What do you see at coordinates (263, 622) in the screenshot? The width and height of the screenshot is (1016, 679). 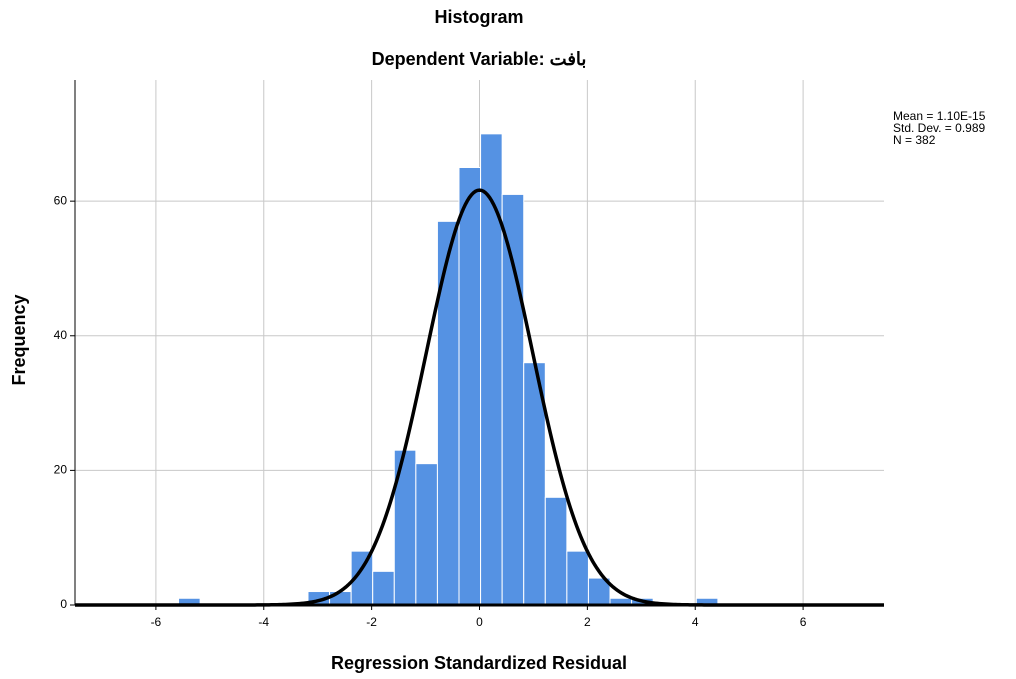 I see `x-tick-label: -4` at bounding box center [263, 622].